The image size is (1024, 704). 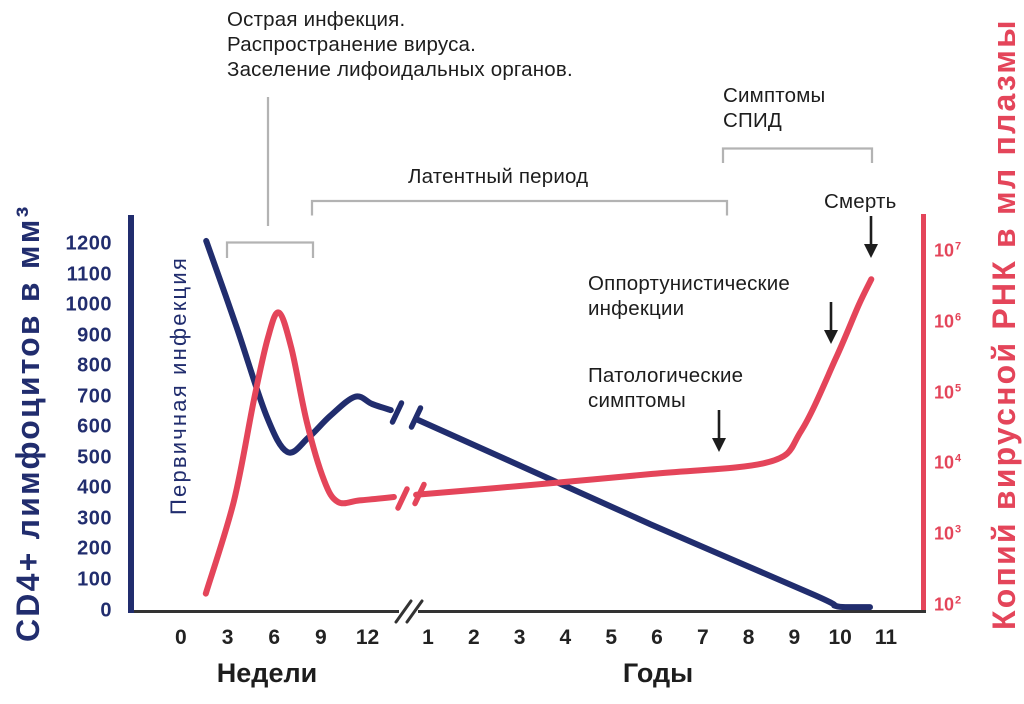 I want to click on x-axis-label-years: Годы, so click(x=658, y=673).